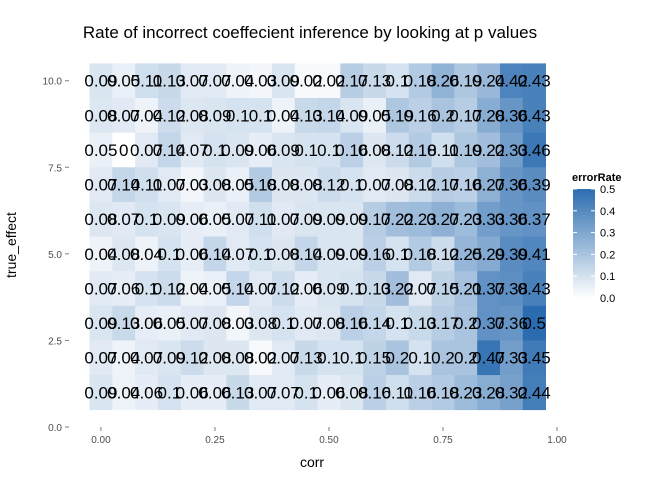 The image size is (672, 480). I want to click on cell-value-label: 0.39, so click(511, 254).